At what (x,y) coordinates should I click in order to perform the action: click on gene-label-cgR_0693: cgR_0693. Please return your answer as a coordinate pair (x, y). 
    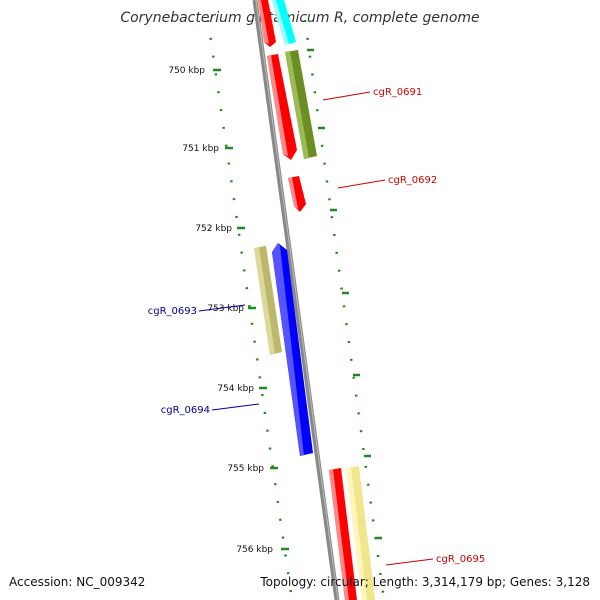
    Looking at the image, I should click on (172, 311).